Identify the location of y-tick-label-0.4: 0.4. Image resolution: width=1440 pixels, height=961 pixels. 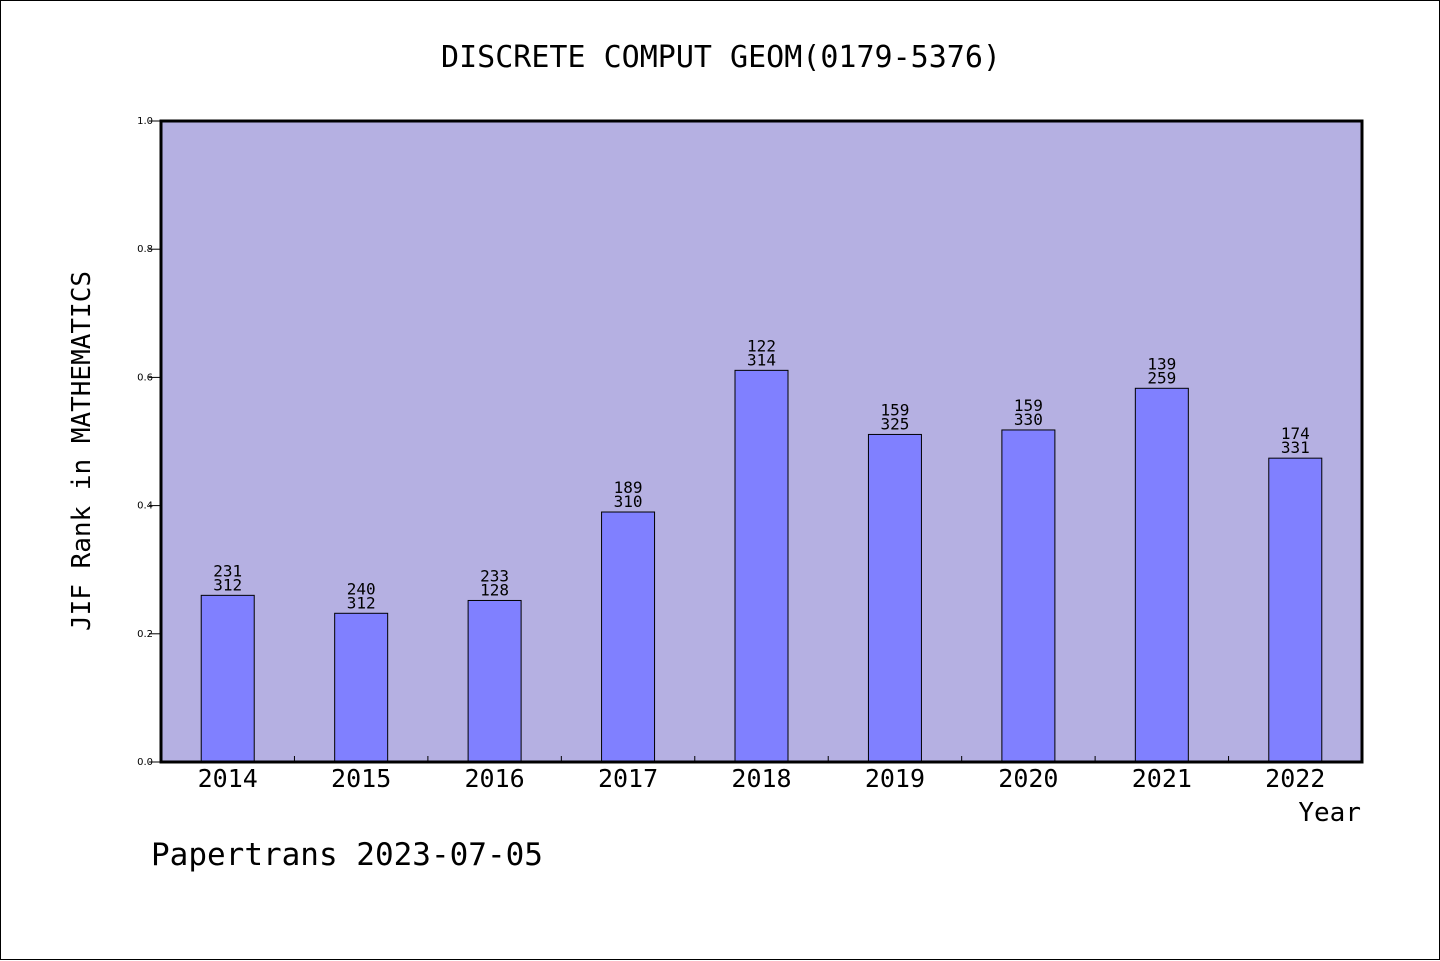
(145, 506).